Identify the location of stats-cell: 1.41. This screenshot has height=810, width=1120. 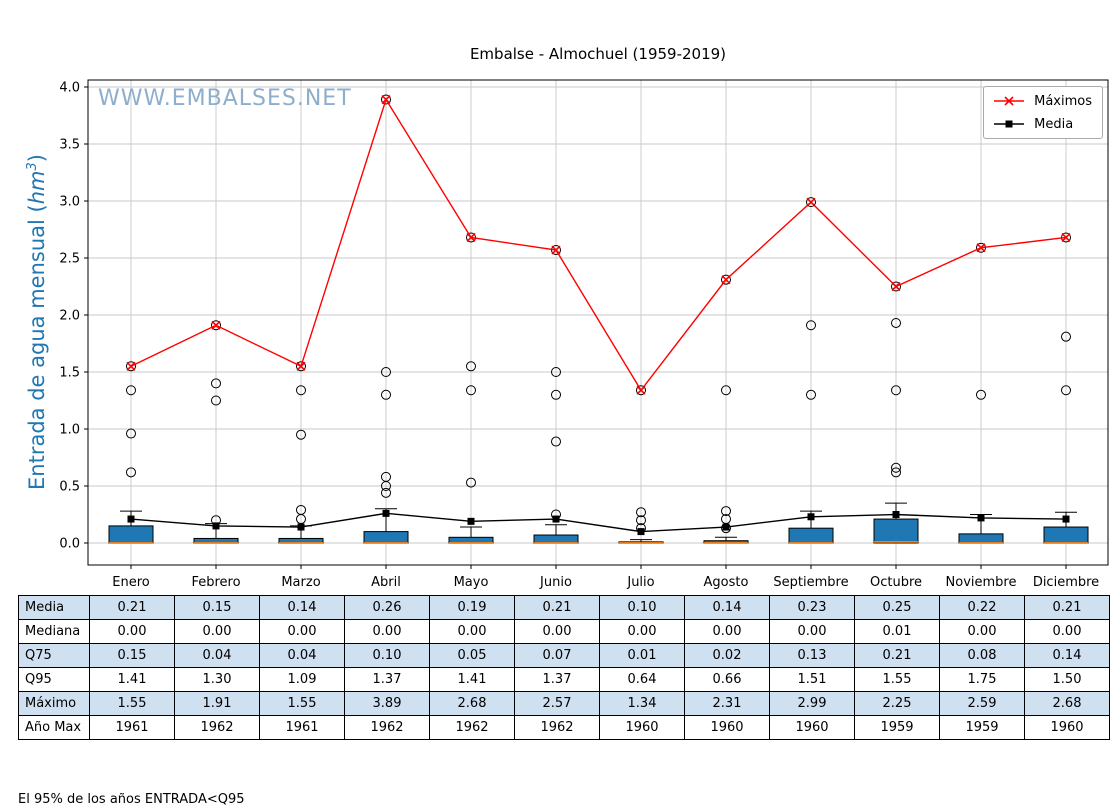
(132, 679).